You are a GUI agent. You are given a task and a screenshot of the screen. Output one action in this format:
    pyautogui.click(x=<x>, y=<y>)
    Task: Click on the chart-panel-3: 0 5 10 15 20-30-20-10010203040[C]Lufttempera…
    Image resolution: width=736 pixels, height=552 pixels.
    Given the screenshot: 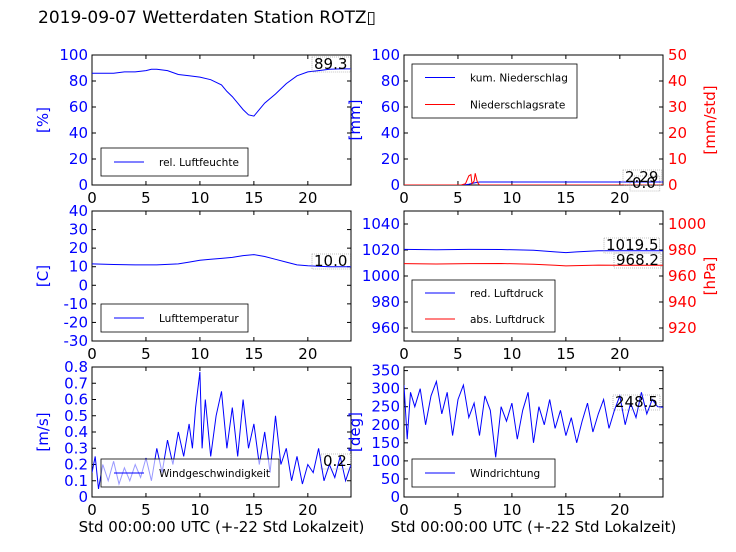 What is the action you would take?
    pyautogui.click(x=193, y=282)
    